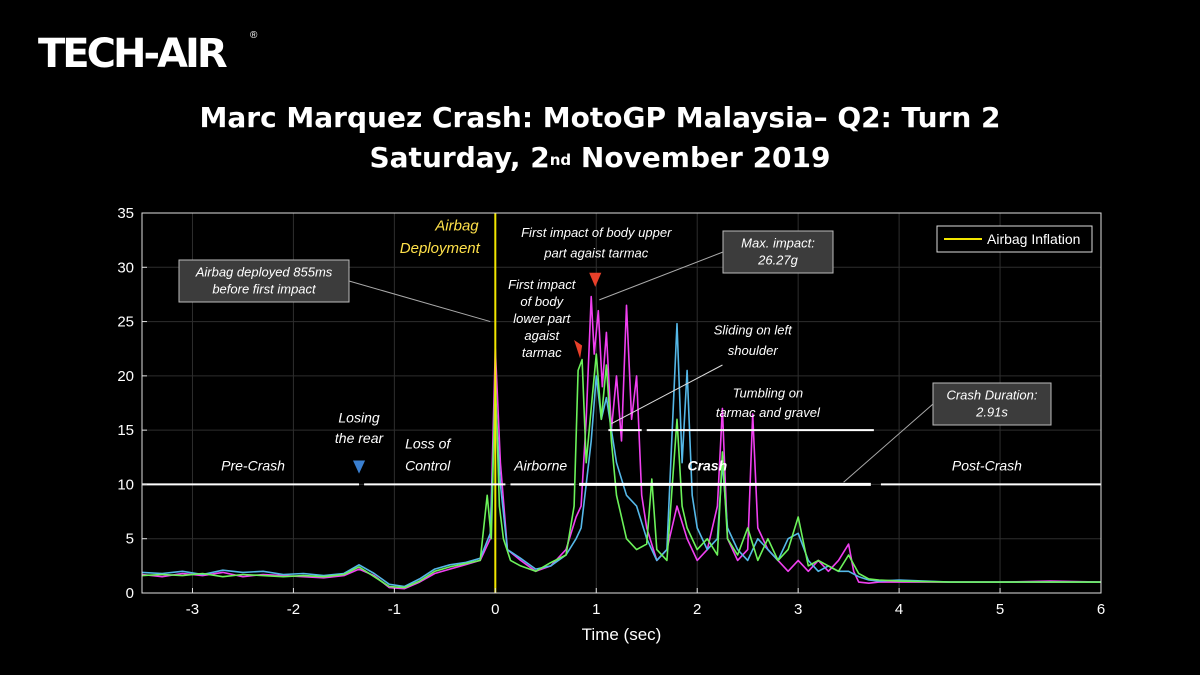 This screenshot has width=1200, height=675. I want to click on x-tick-label: 5, so click(1000, 609).